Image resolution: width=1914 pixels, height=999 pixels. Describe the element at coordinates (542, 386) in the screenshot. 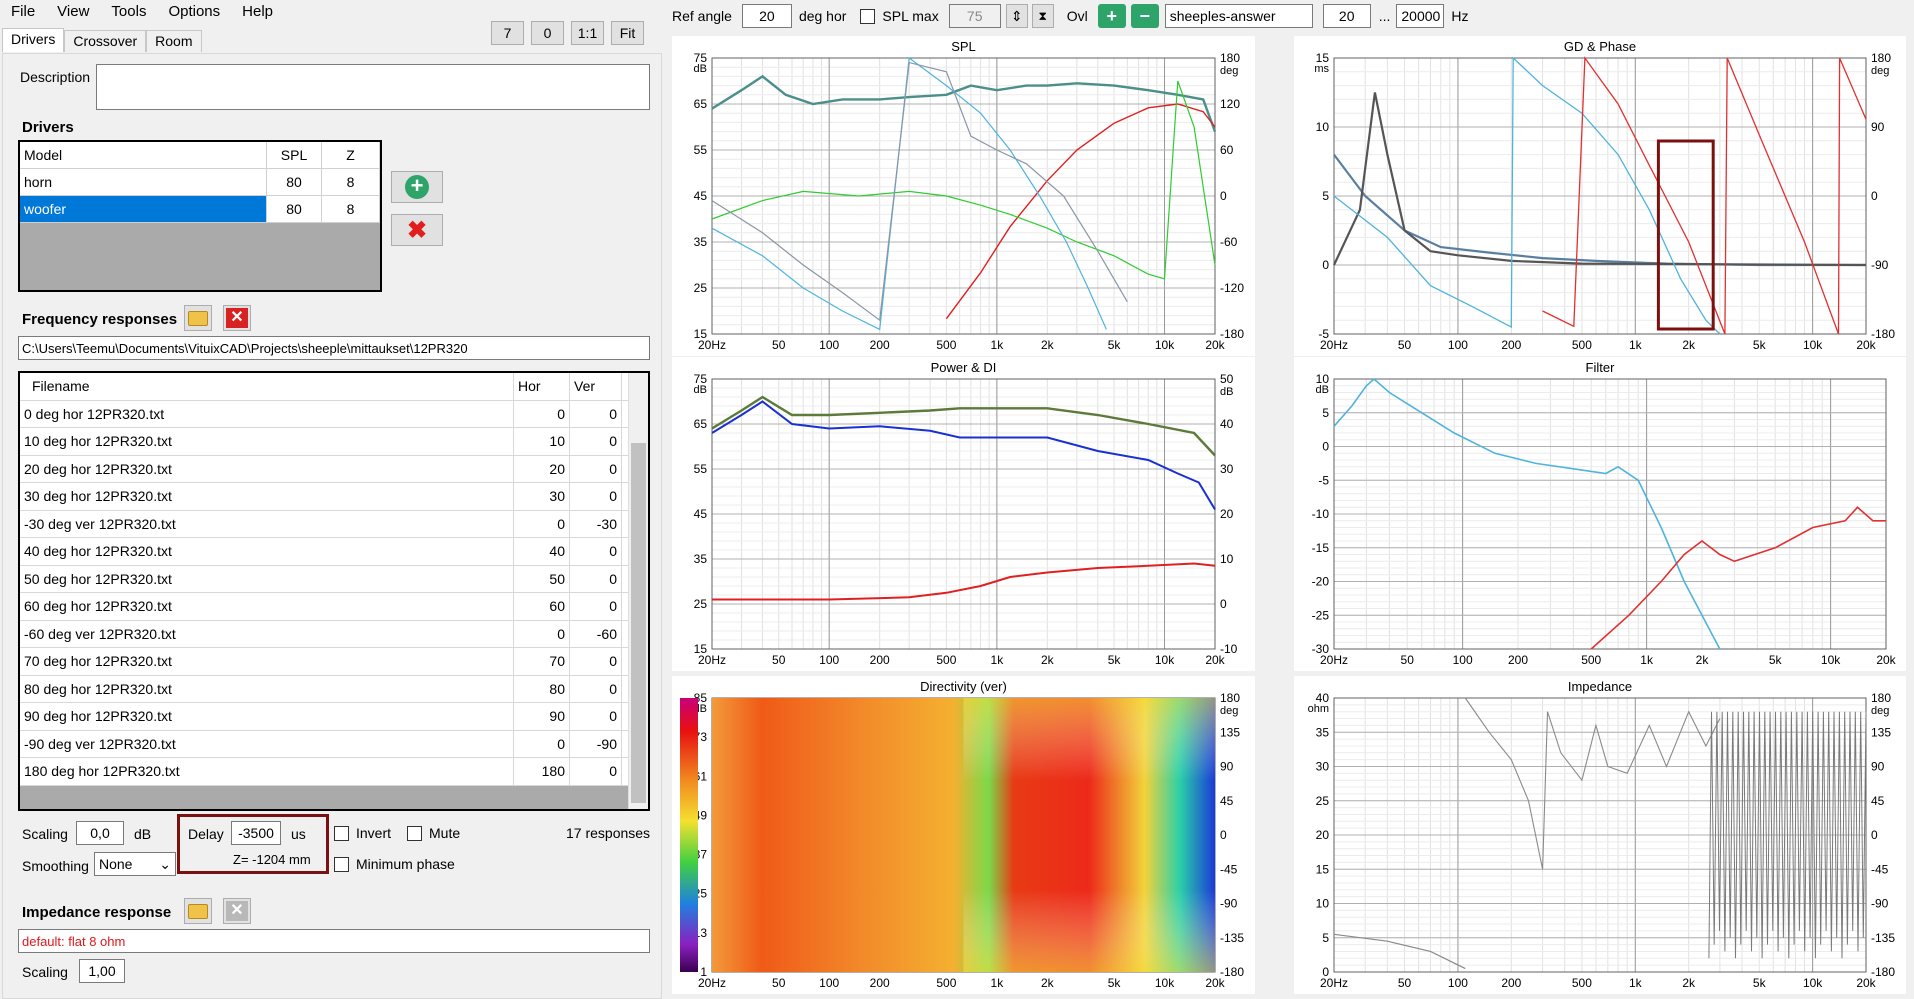

I see `col-hor: Hor` at that location.